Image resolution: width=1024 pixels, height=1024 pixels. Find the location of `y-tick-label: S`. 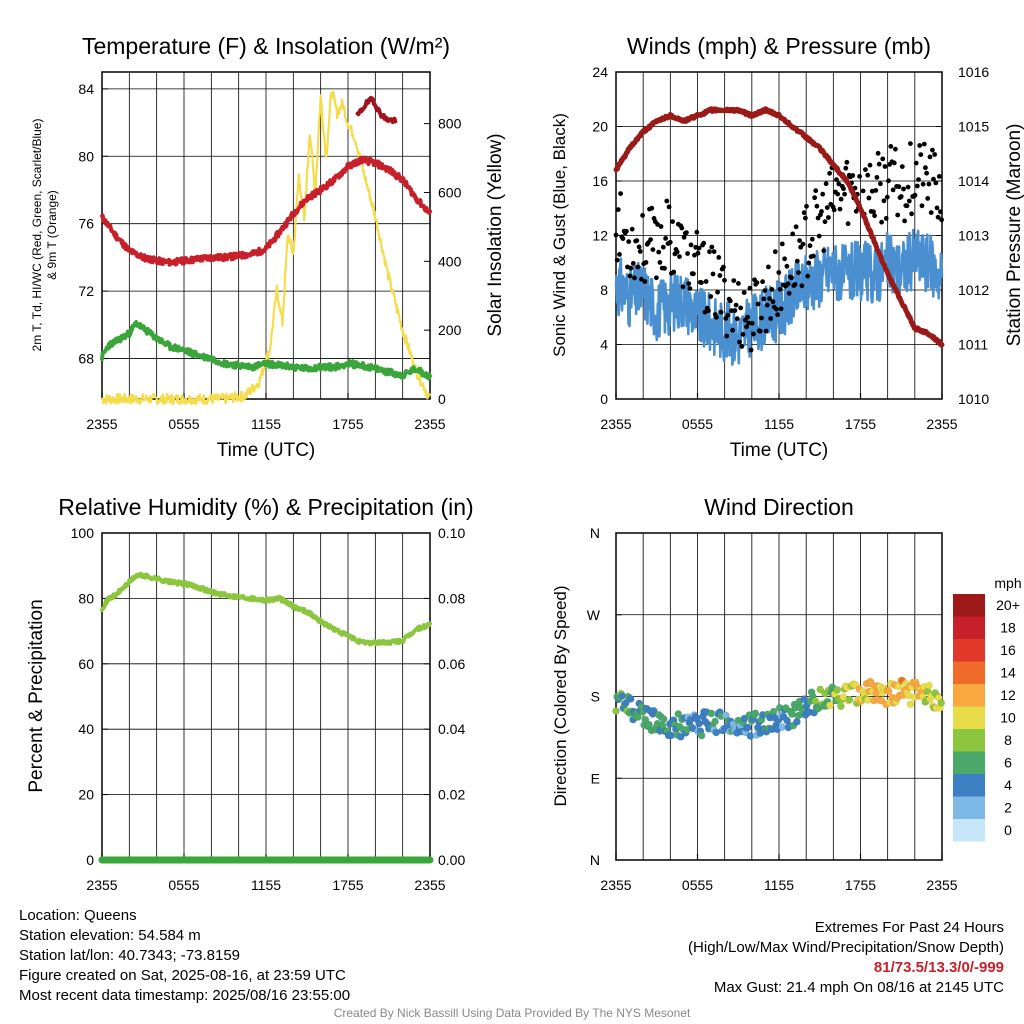

y-tick-label: S is located at coordinates (595, 697).